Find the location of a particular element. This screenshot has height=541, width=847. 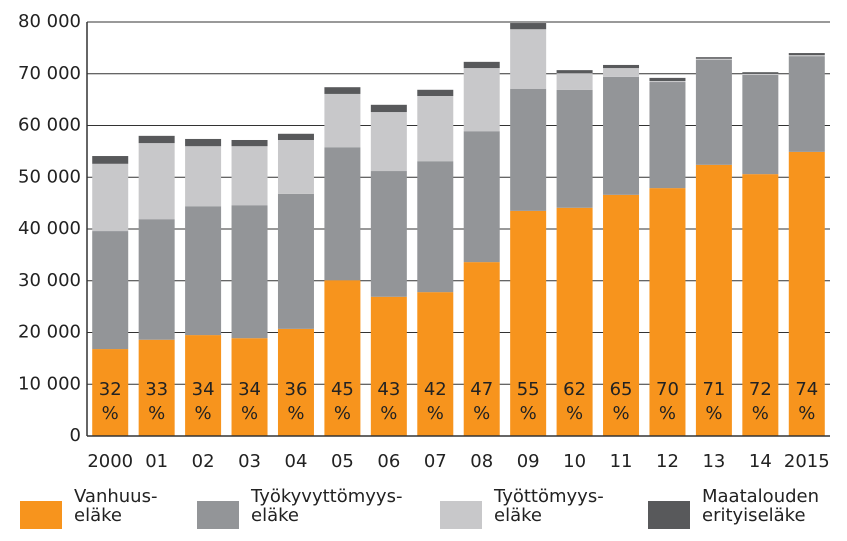

share-label: 72 is located at coordinates (760, 389).